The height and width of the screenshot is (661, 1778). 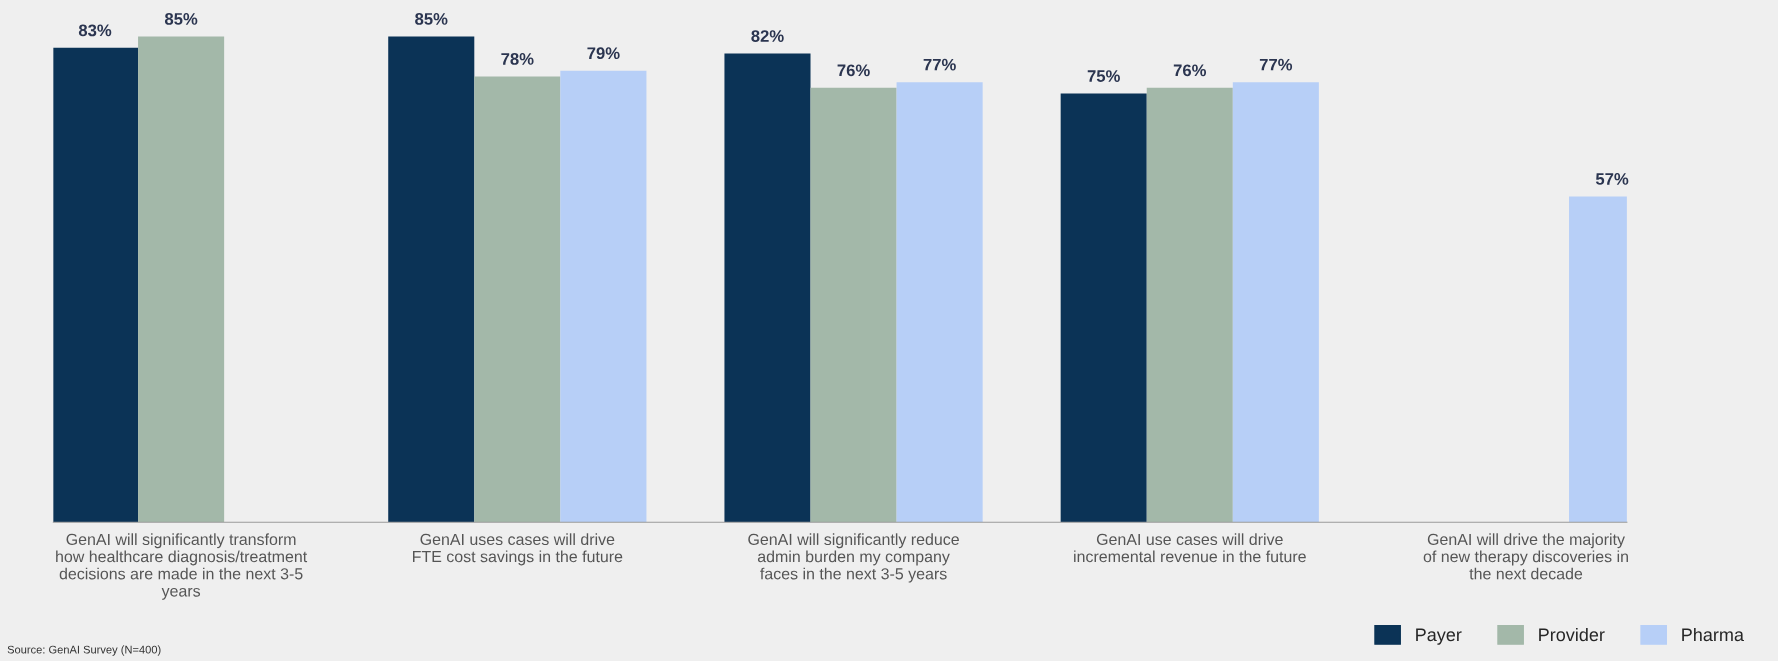 I want to click on data-label: 83%, so click(x=95, y=30).